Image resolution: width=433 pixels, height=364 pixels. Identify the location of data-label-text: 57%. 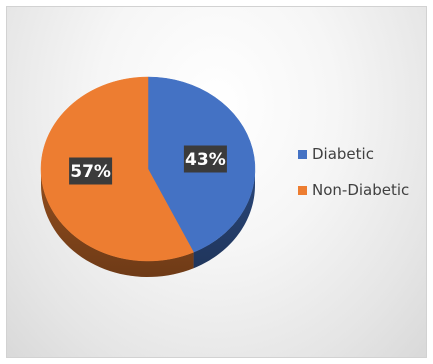
(90, 172).